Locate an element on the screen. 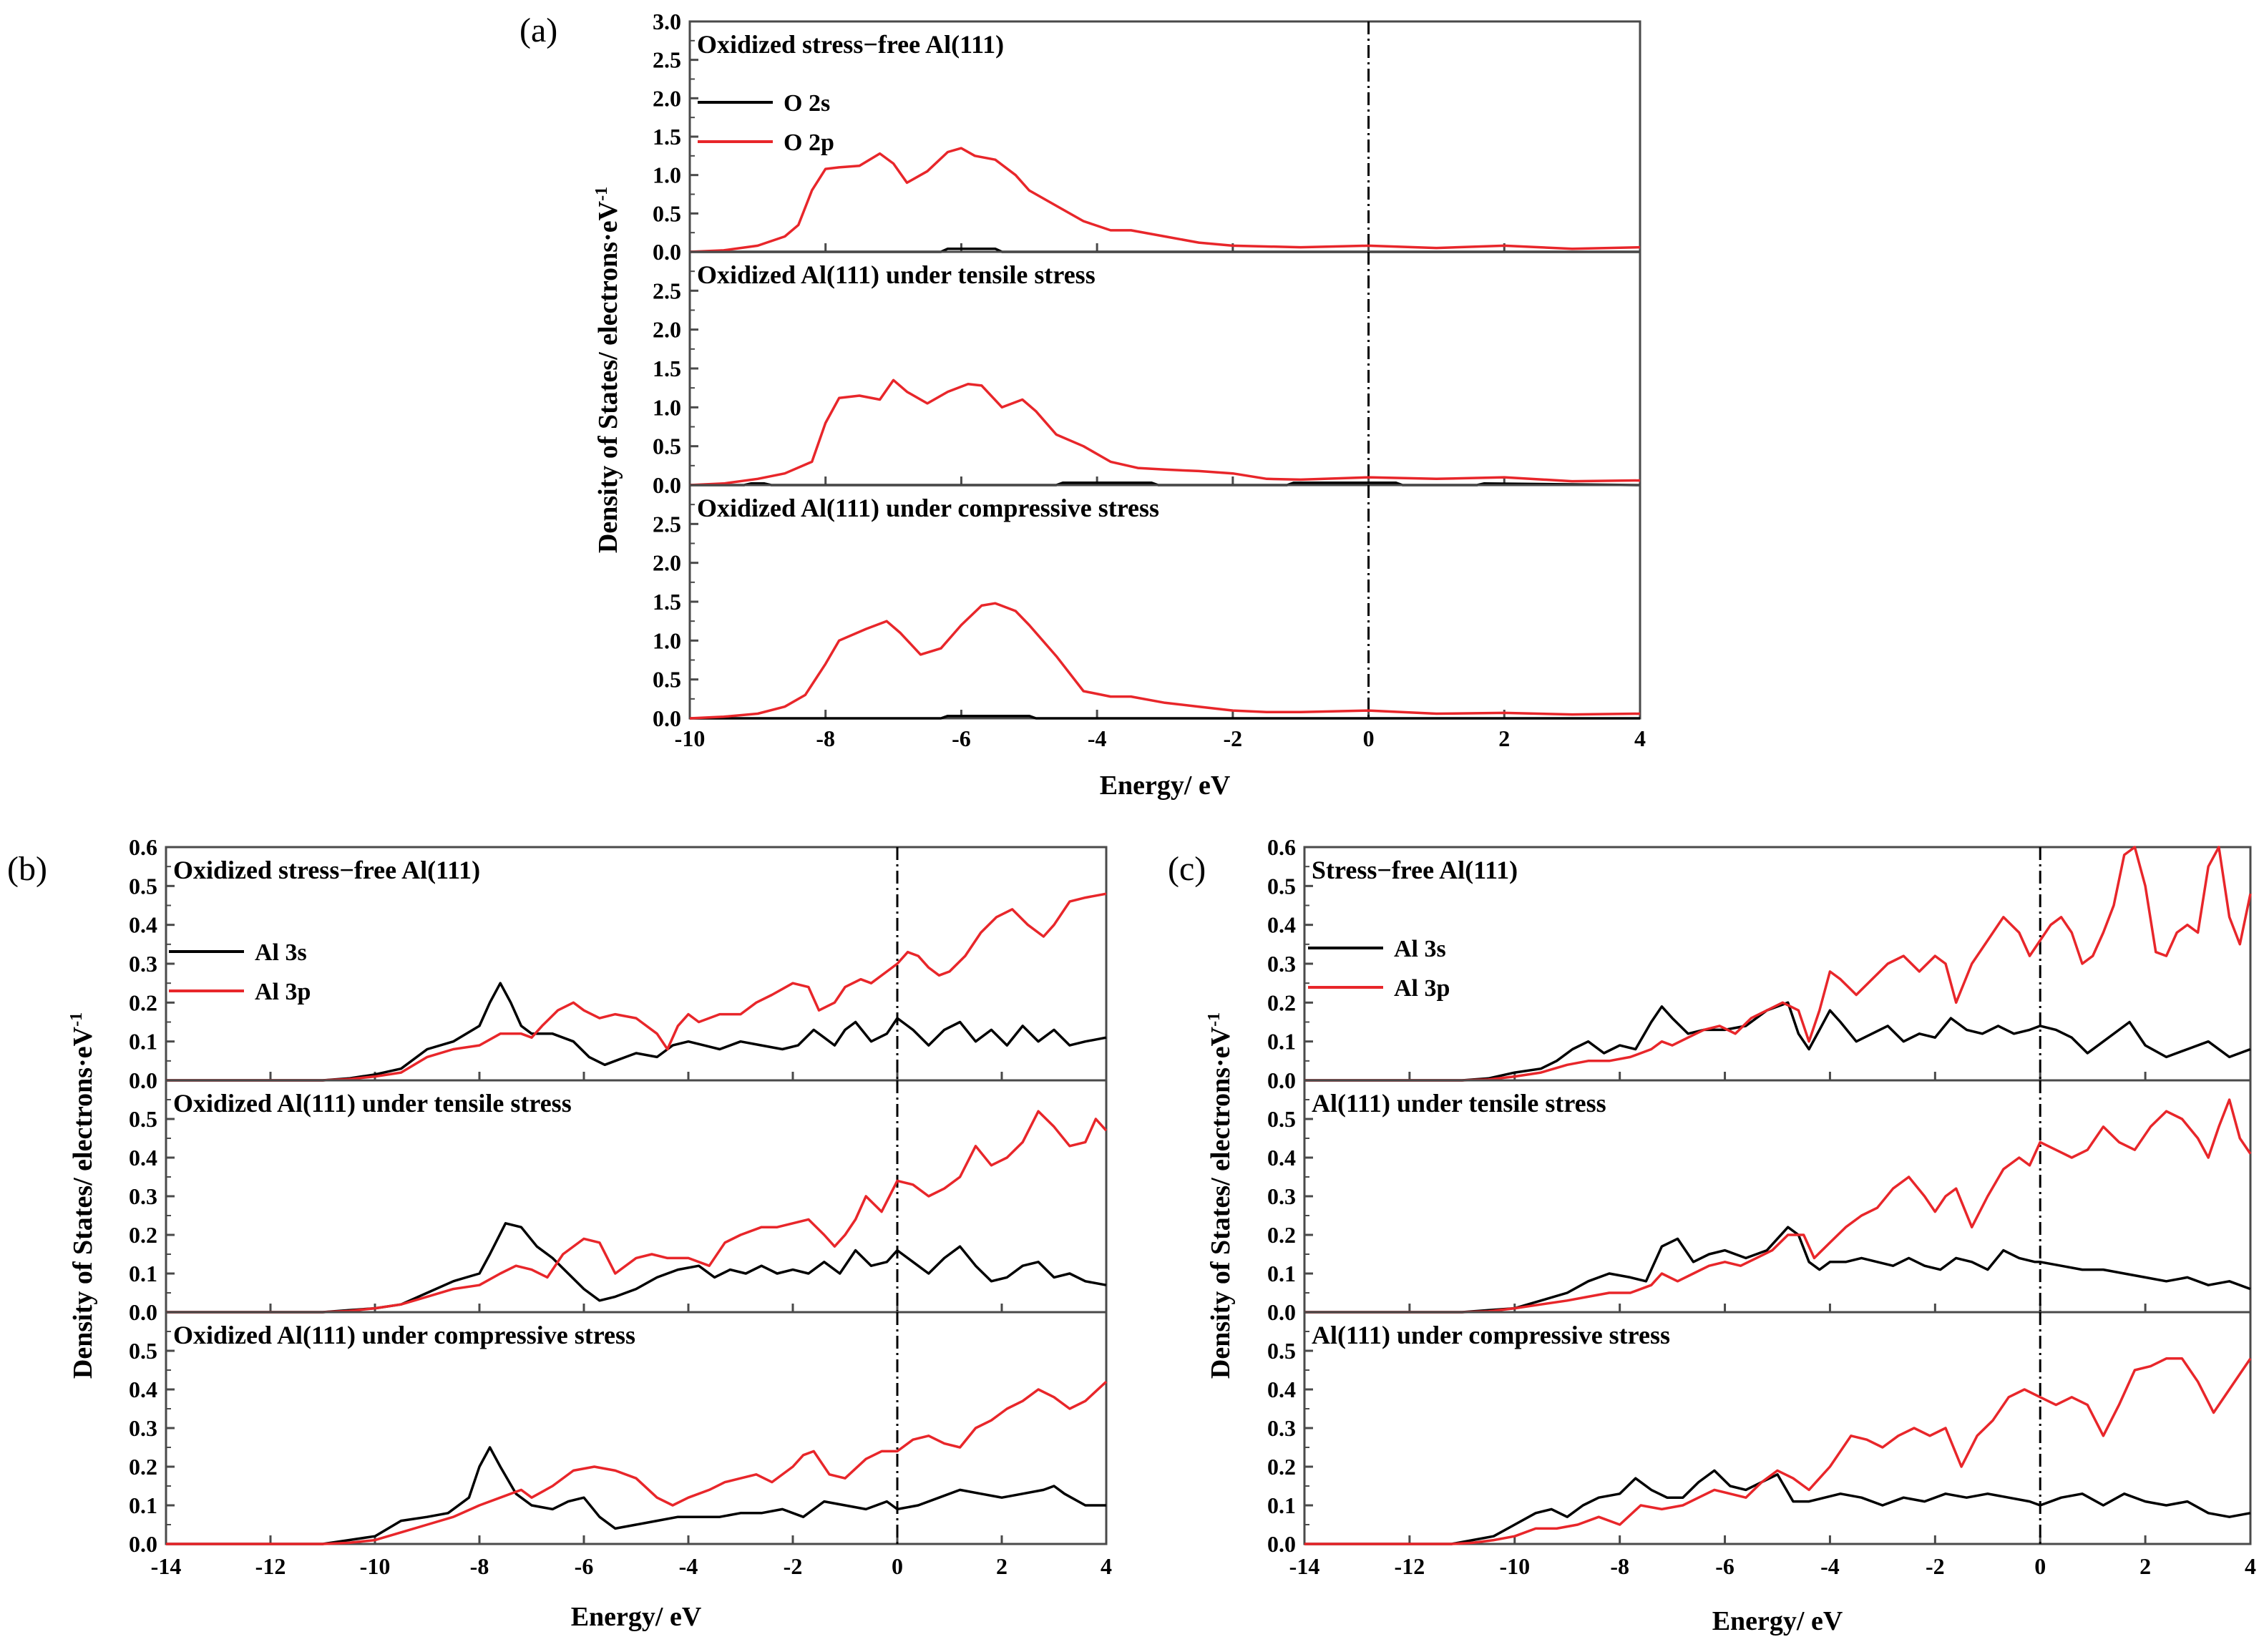  panel-label: (a) is located at coordinates (538, 30).